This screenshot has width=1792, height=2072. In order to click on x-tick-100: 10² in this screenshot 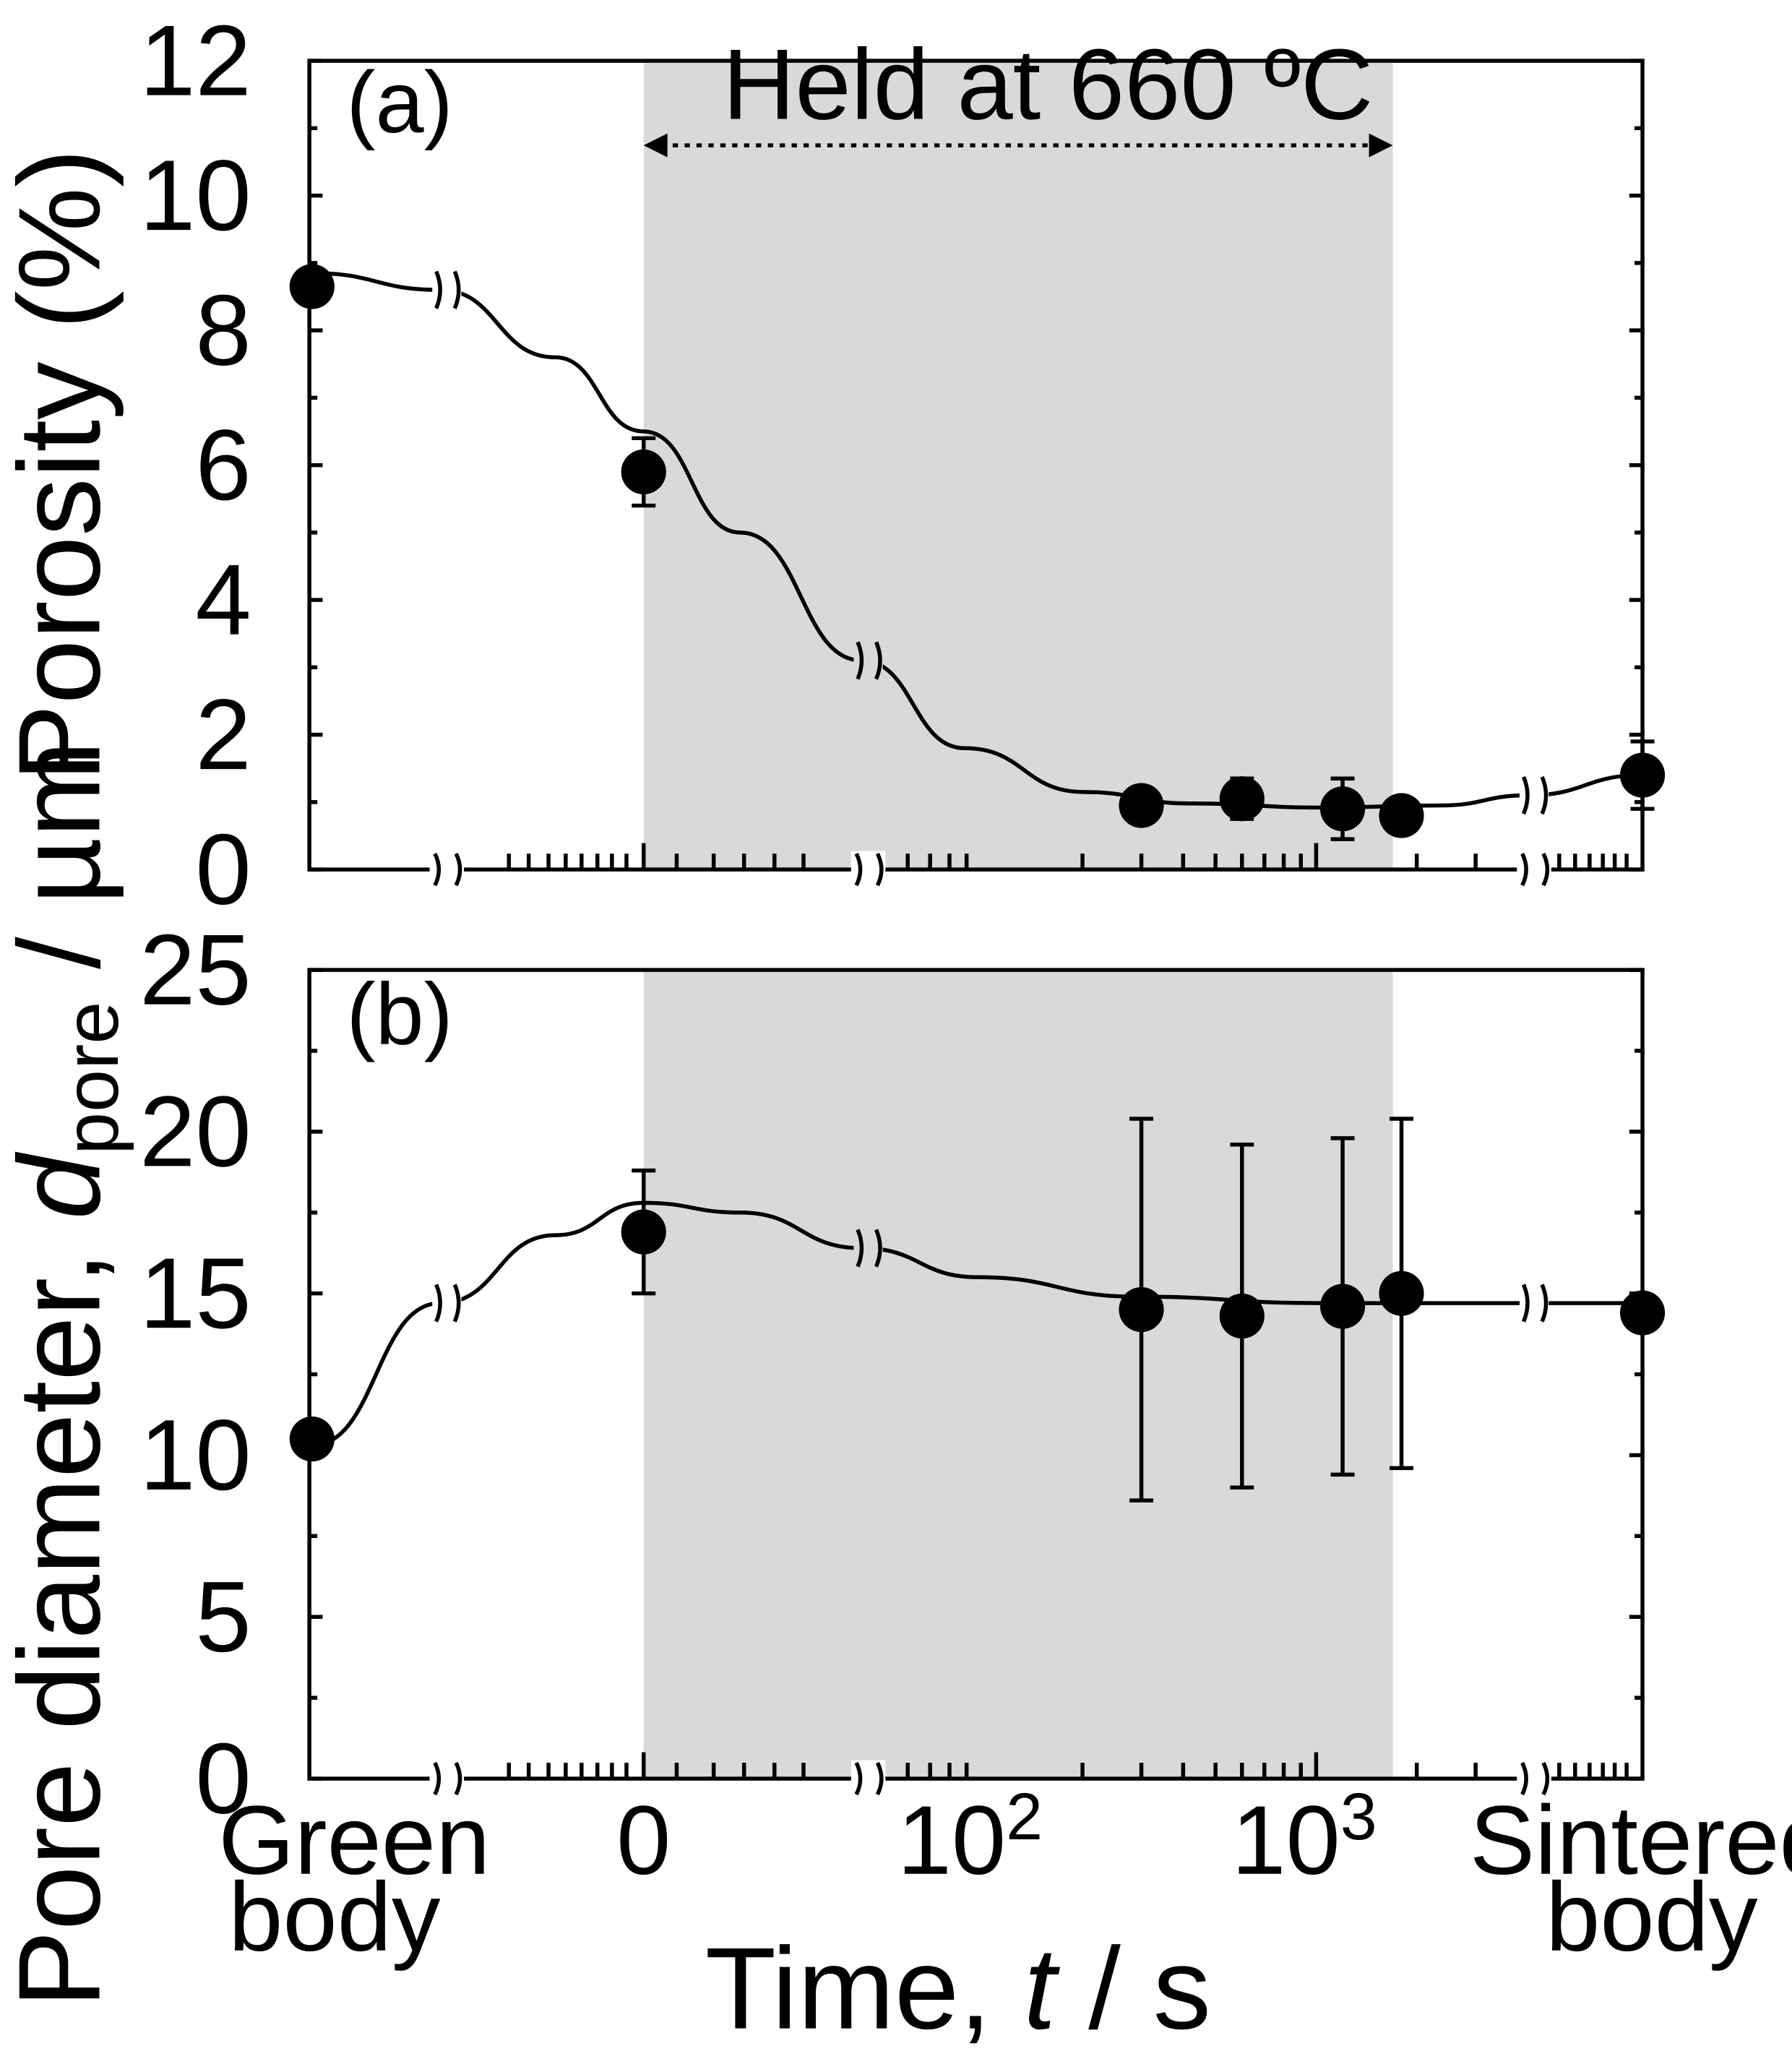, I will do `click(970, 1837)`.